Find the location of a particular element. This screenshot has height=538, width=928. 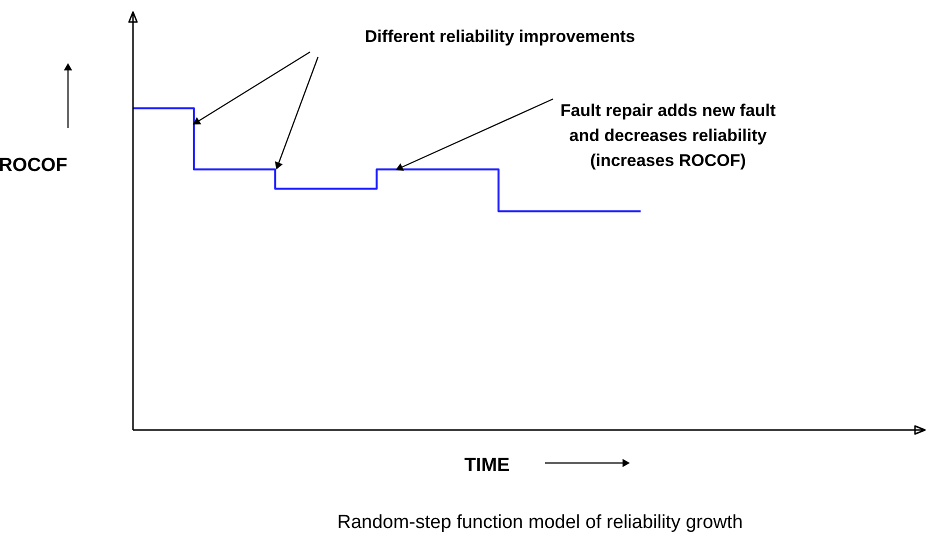

text: Random-step function model of reliability growth is located at coordinates (540, 522).